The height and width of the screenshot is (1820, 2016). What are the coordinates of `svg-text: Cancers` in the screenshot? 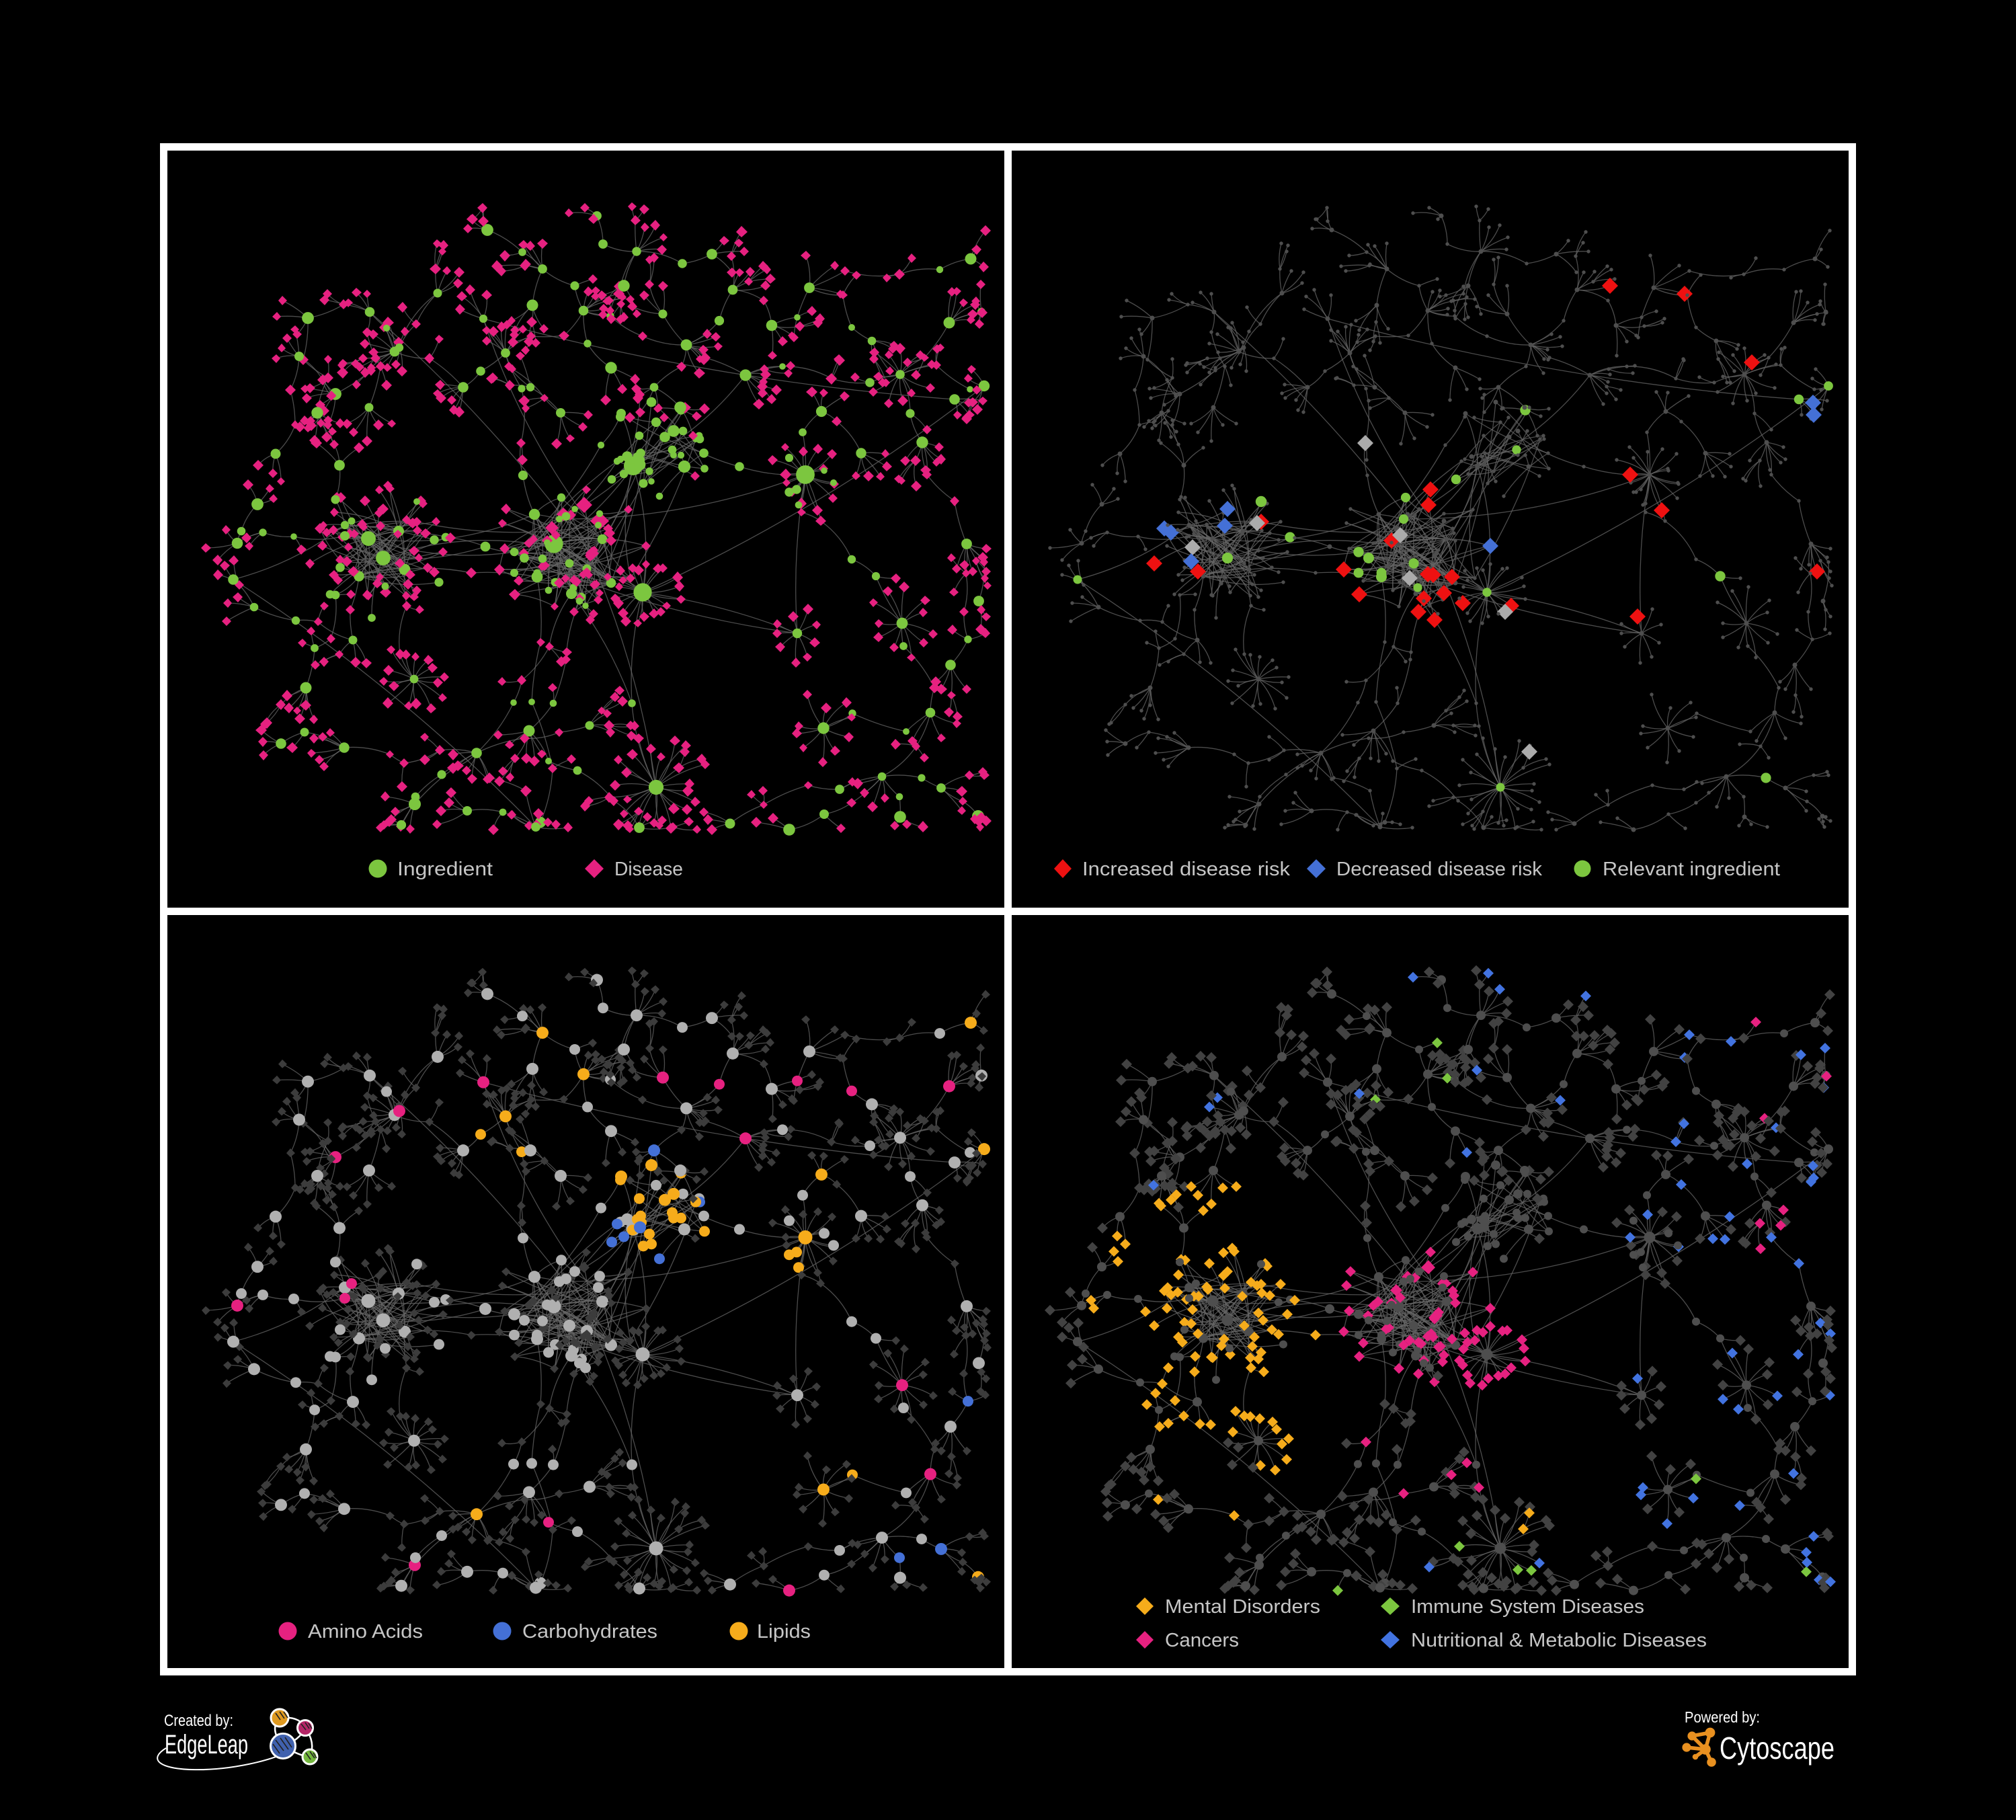 It's located at (1202, 1640).